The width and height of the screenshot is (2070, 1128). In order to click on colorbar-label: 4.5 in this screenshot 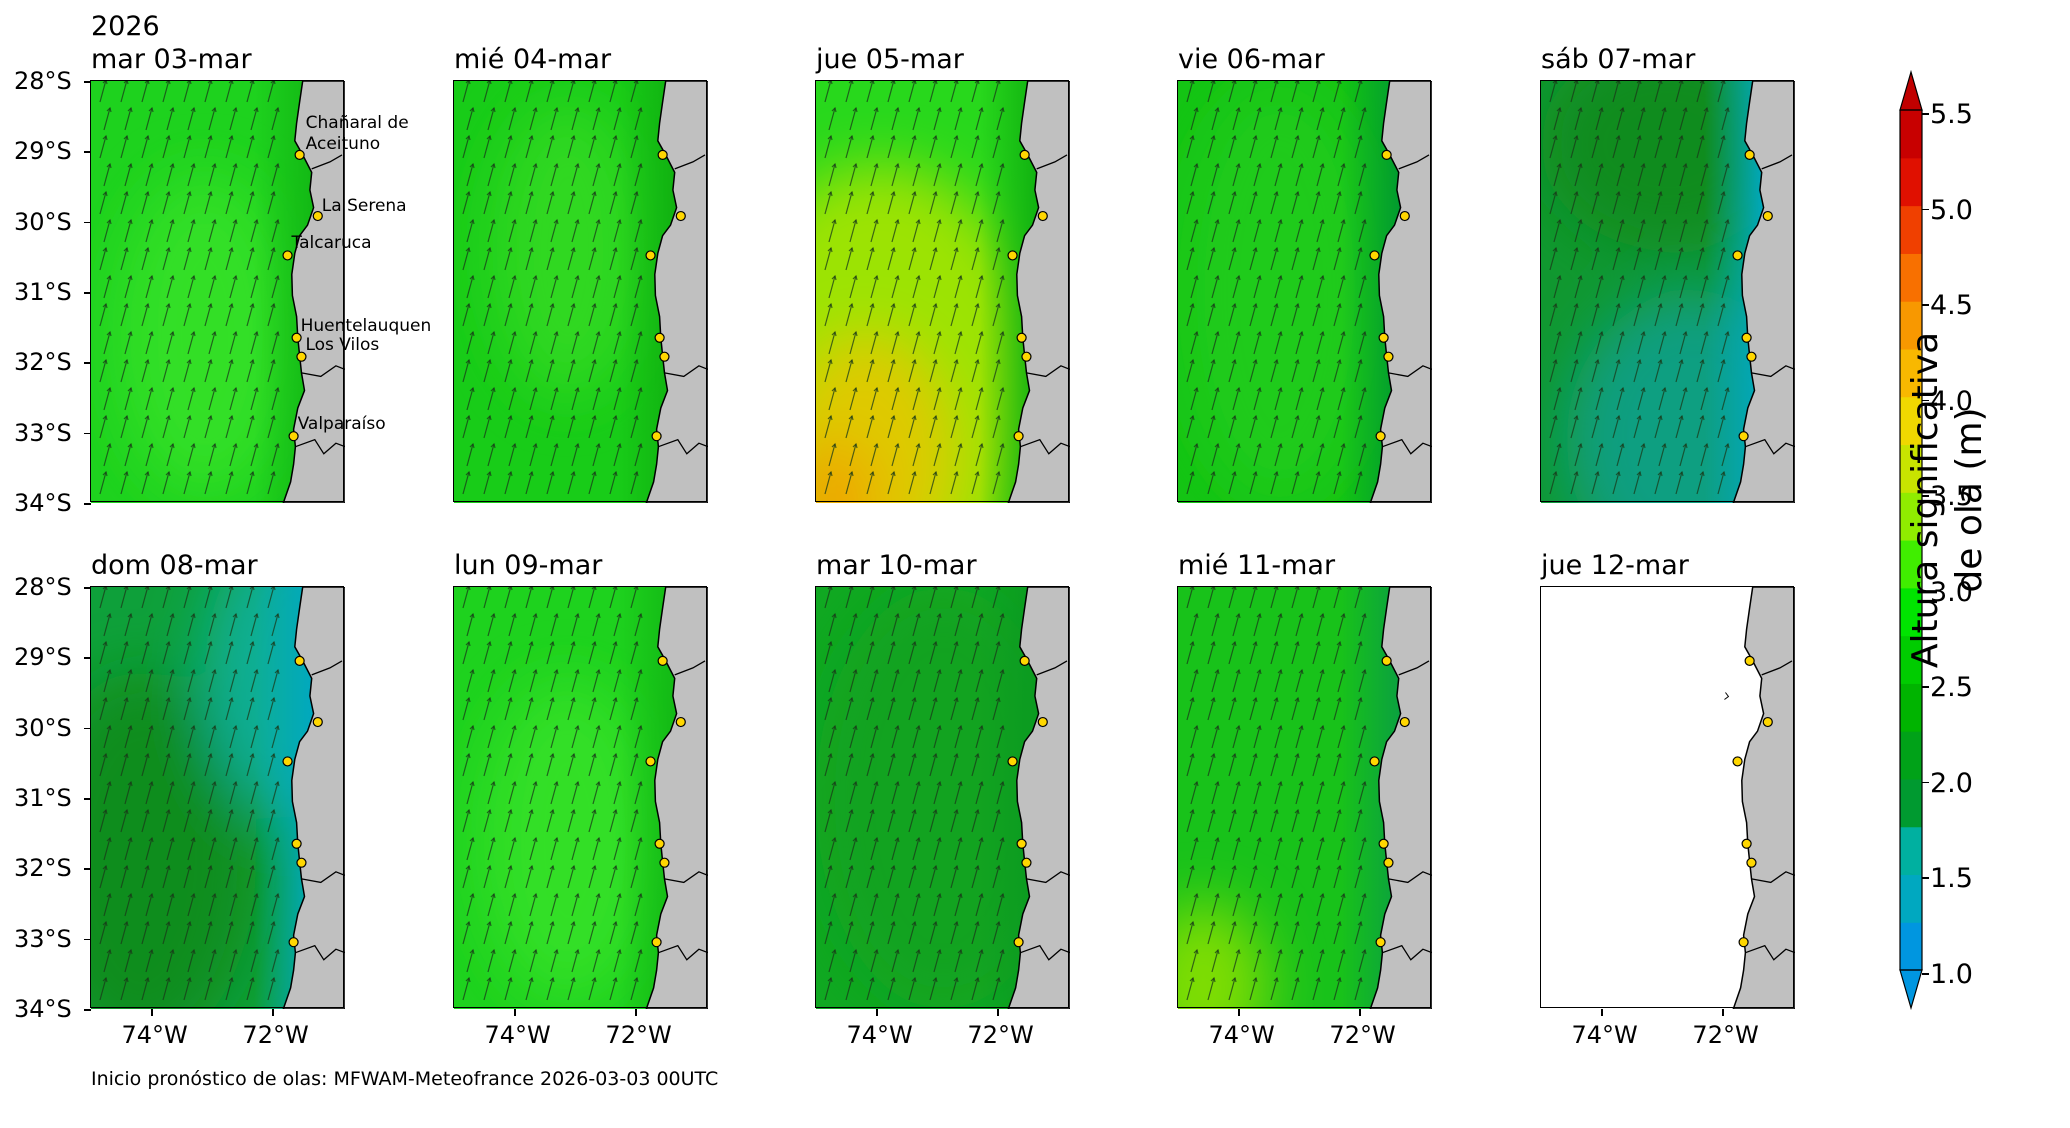, I will do `click(1951, 306)`.